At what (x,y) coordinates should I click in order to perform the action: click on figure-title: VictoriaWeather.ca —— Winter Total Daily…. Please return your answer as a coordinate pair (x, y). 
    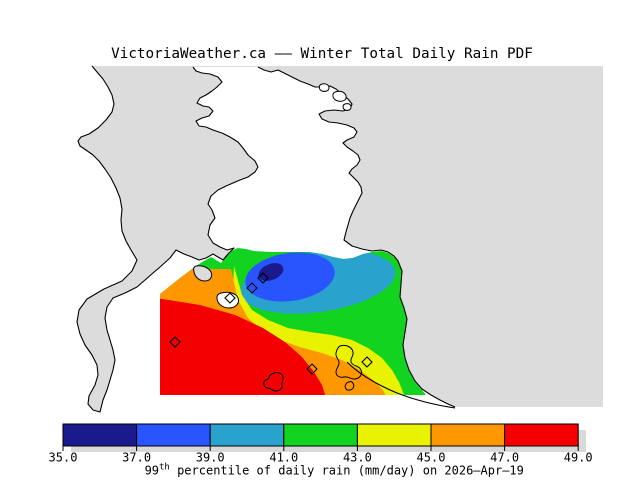
    Looking at the image, I should click on (322, 54).